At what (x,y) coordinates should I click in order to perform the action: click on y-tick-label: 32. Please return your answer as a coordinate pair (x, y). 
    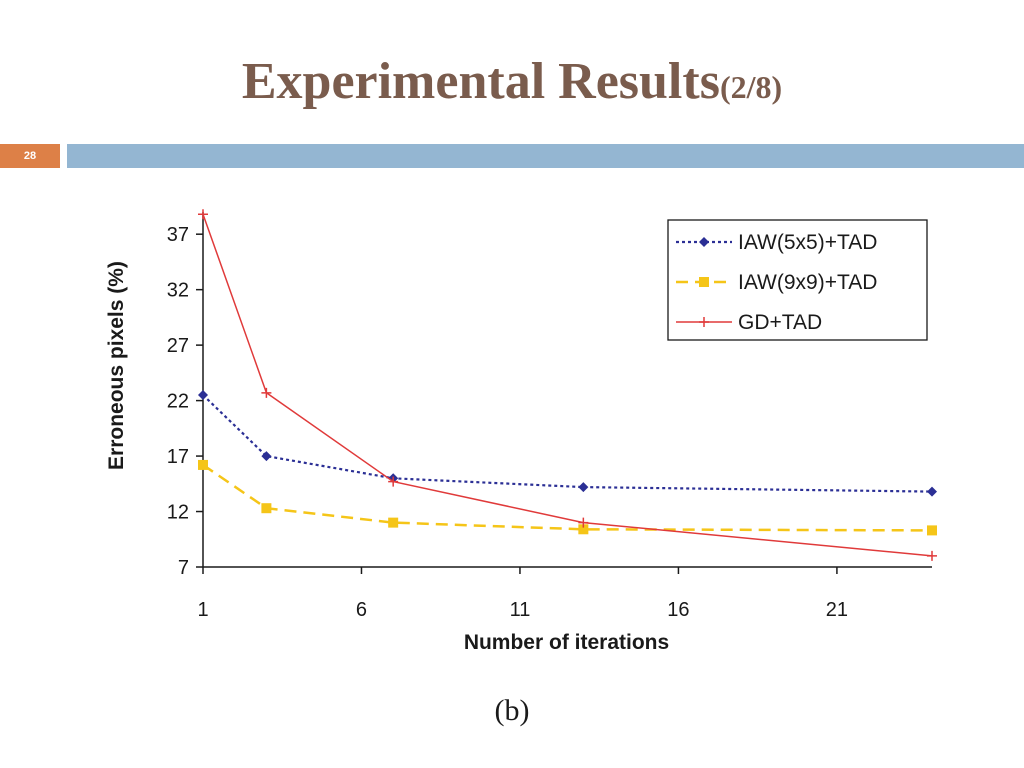
    Looking at the image, I should click on (178, 291).